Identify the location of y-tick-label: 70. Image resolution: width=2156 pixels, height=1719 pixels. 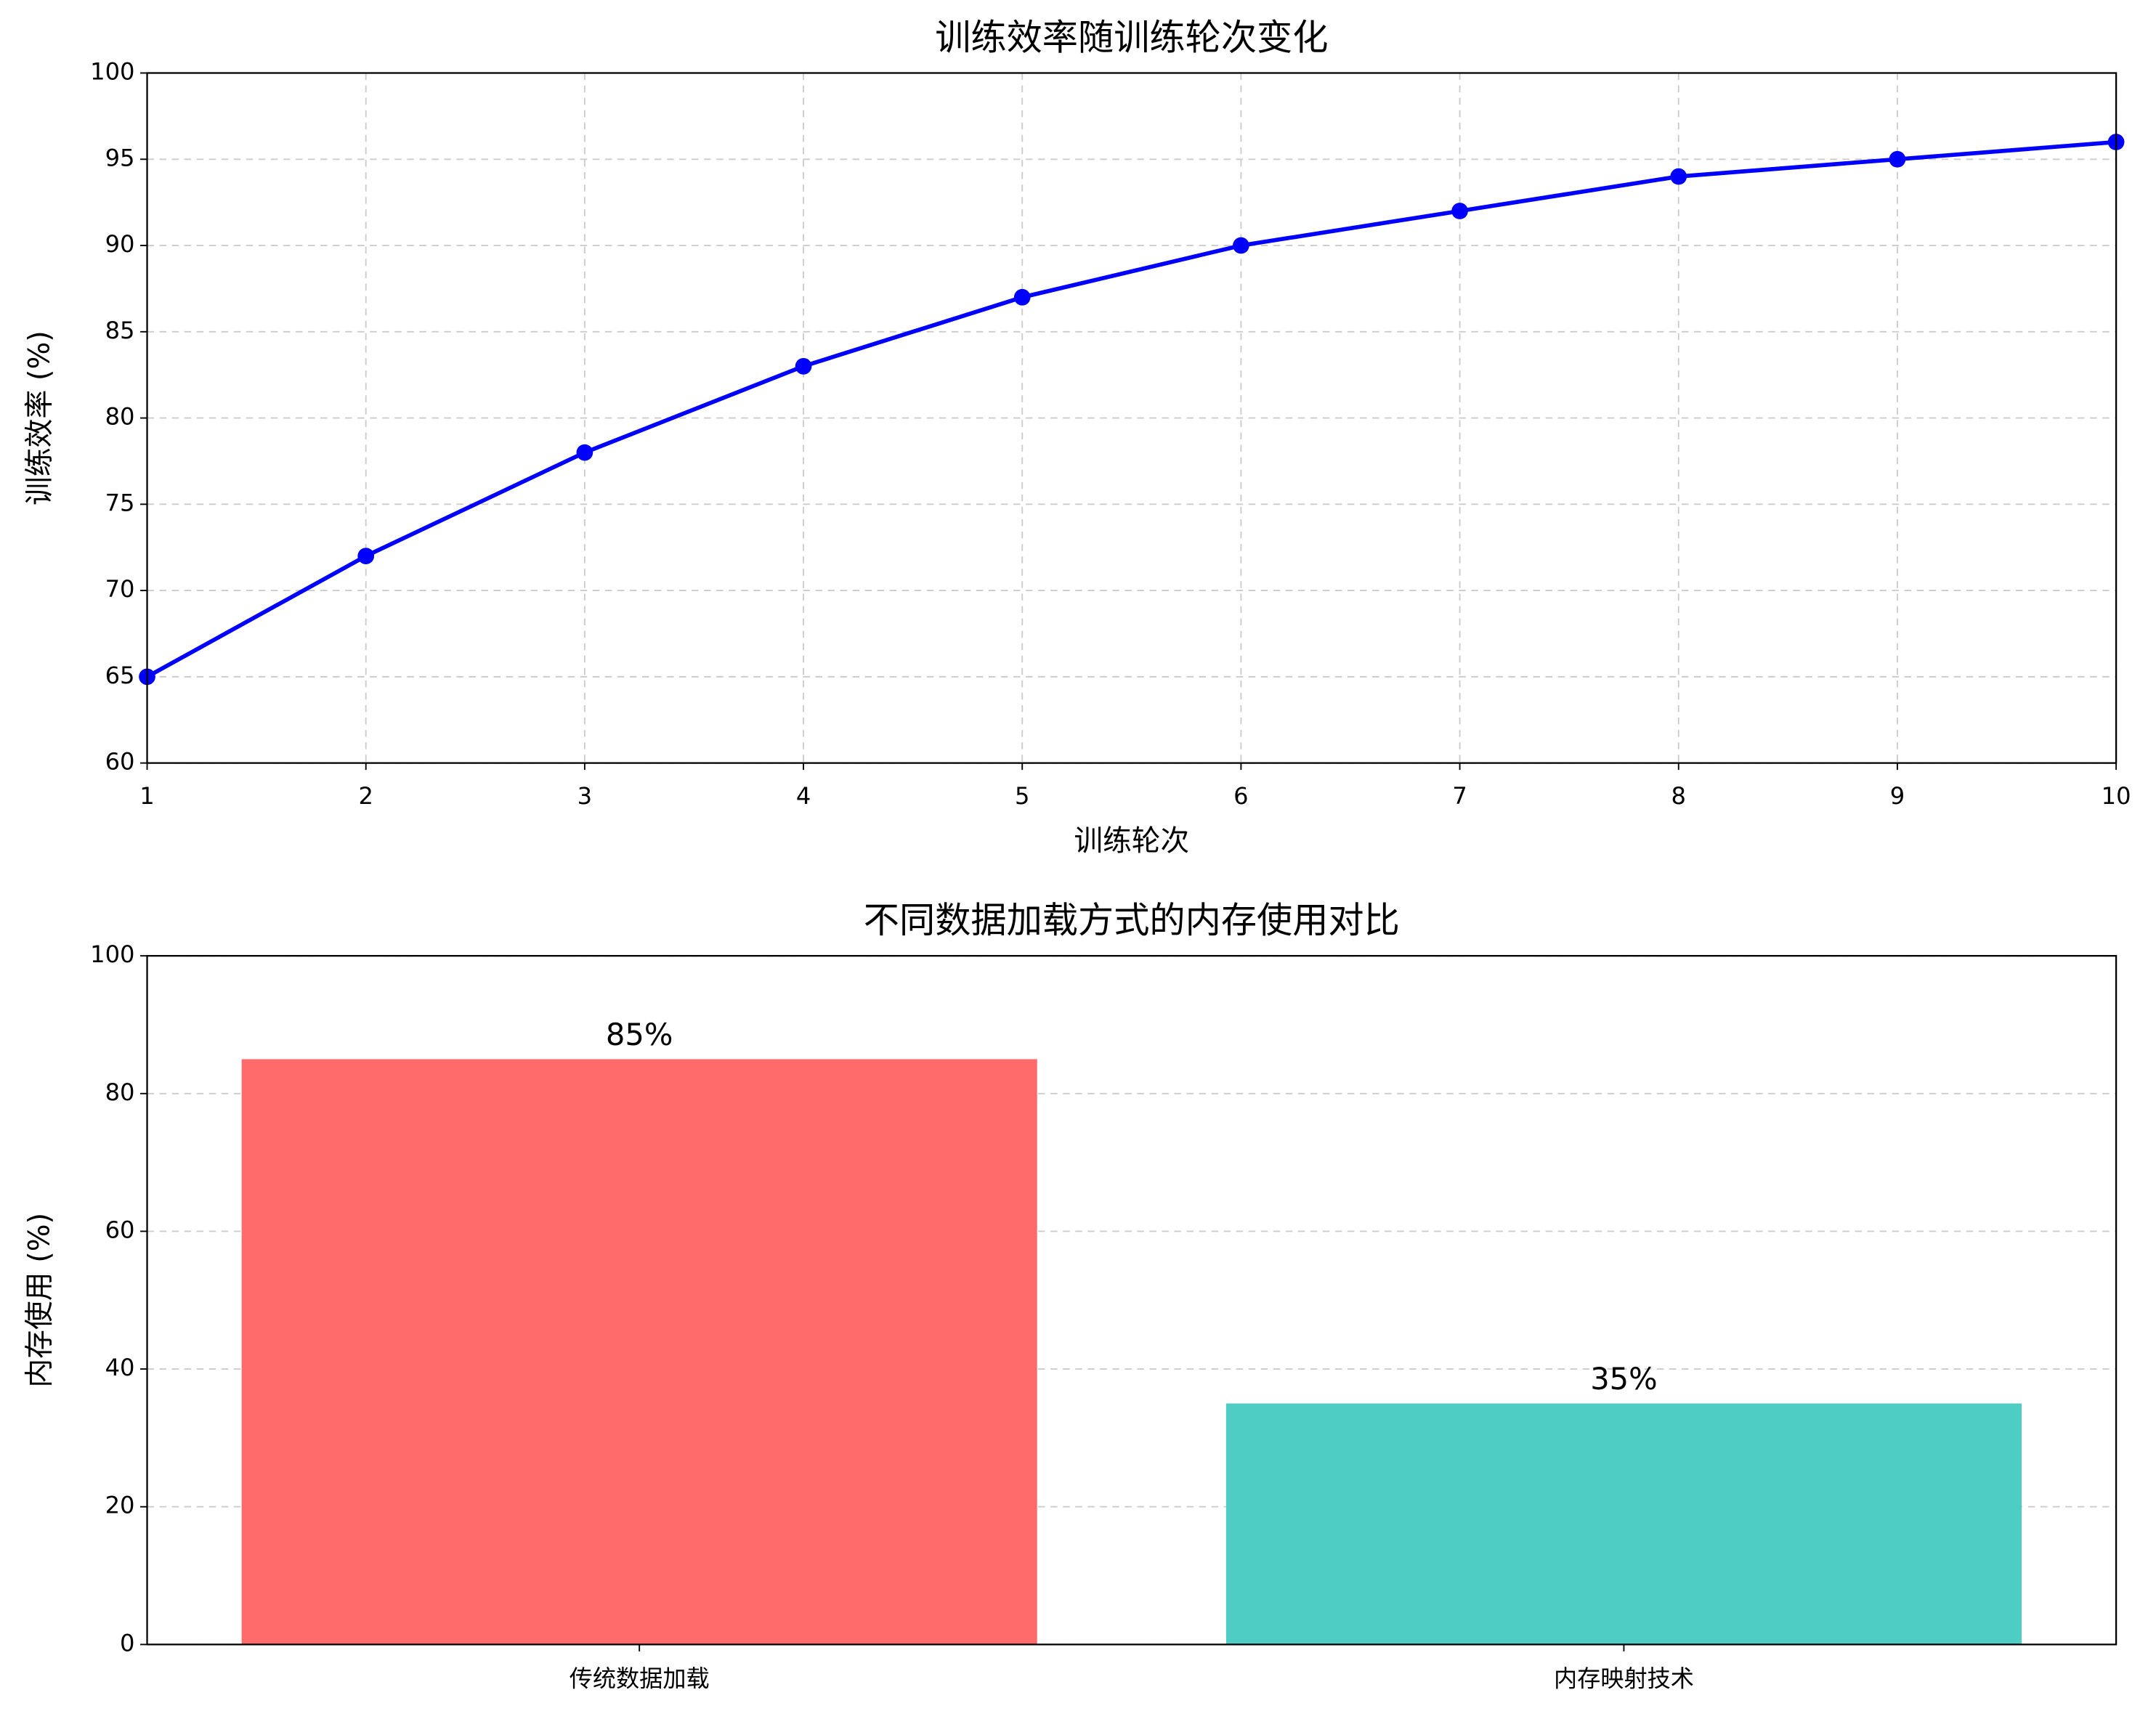
(120, 589).